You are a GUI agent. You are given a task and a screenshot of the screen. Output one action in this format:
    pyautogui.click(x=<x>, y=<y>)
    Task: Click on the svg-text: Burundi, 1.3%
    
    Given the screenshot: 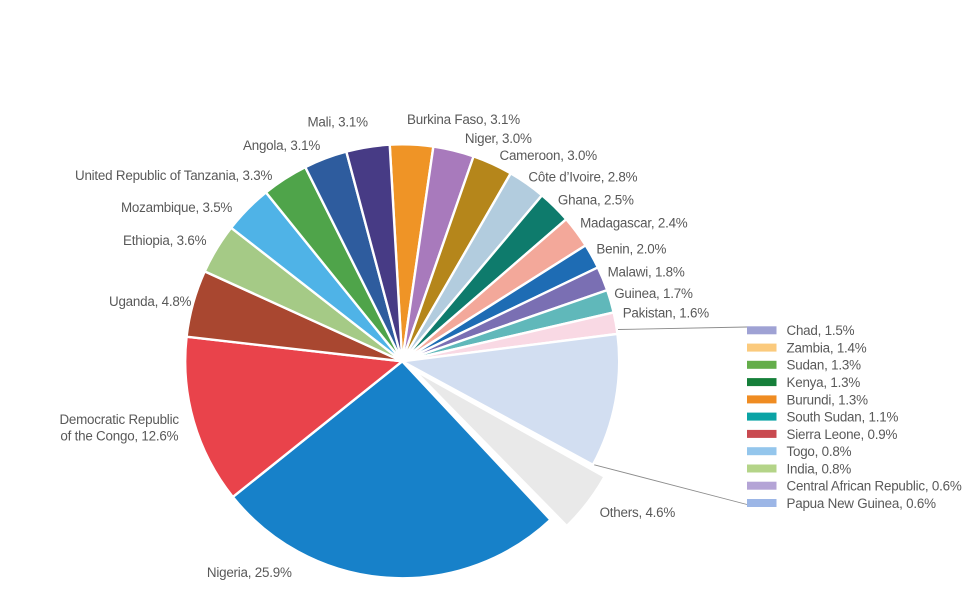 What is the action you would take?
    pyautogui.click(x=828, y=399)
    